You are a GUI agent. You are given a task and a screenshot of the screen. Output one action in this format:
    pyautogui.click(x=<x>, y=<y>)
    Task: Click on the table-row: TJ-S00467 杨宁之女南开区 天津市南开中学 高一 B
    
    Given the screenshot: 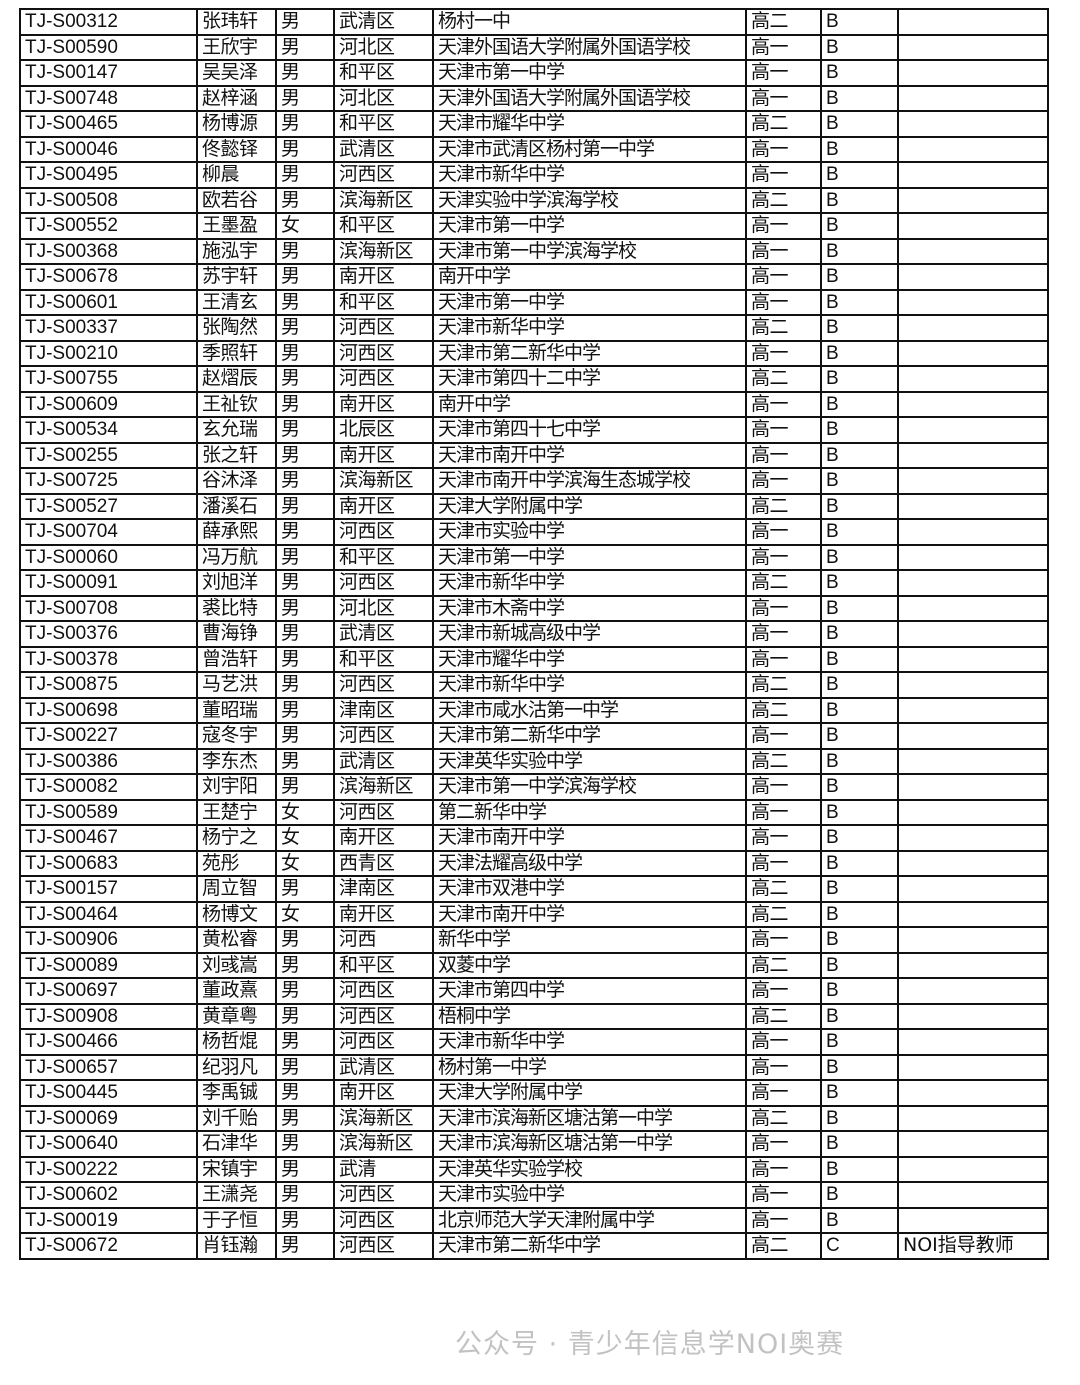 What is the action you would take?
    pyautogui.click(x=534, y=838)
    